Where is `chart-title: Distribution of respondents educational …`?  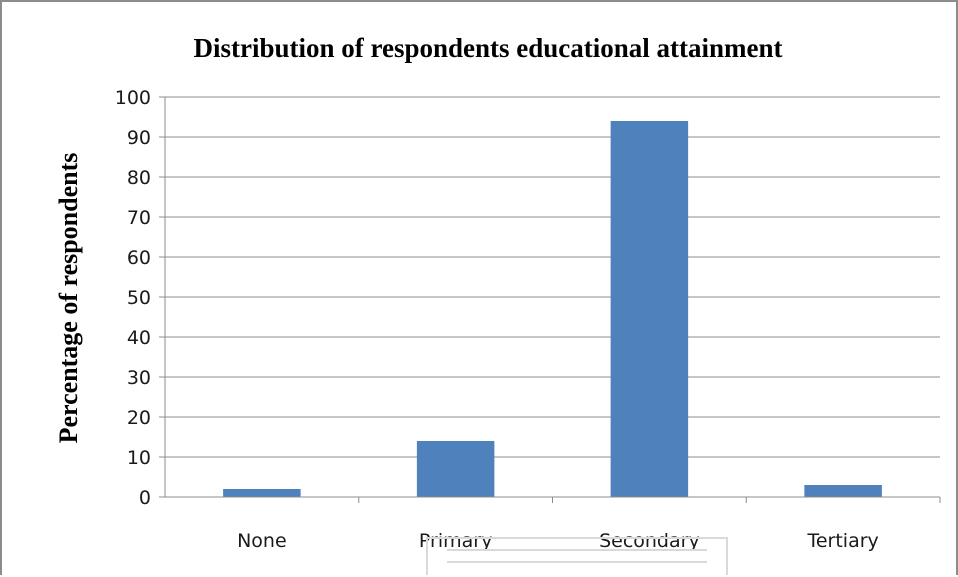 chart-title: Distribution of respondents educational … is located at coordinates (487, 48).